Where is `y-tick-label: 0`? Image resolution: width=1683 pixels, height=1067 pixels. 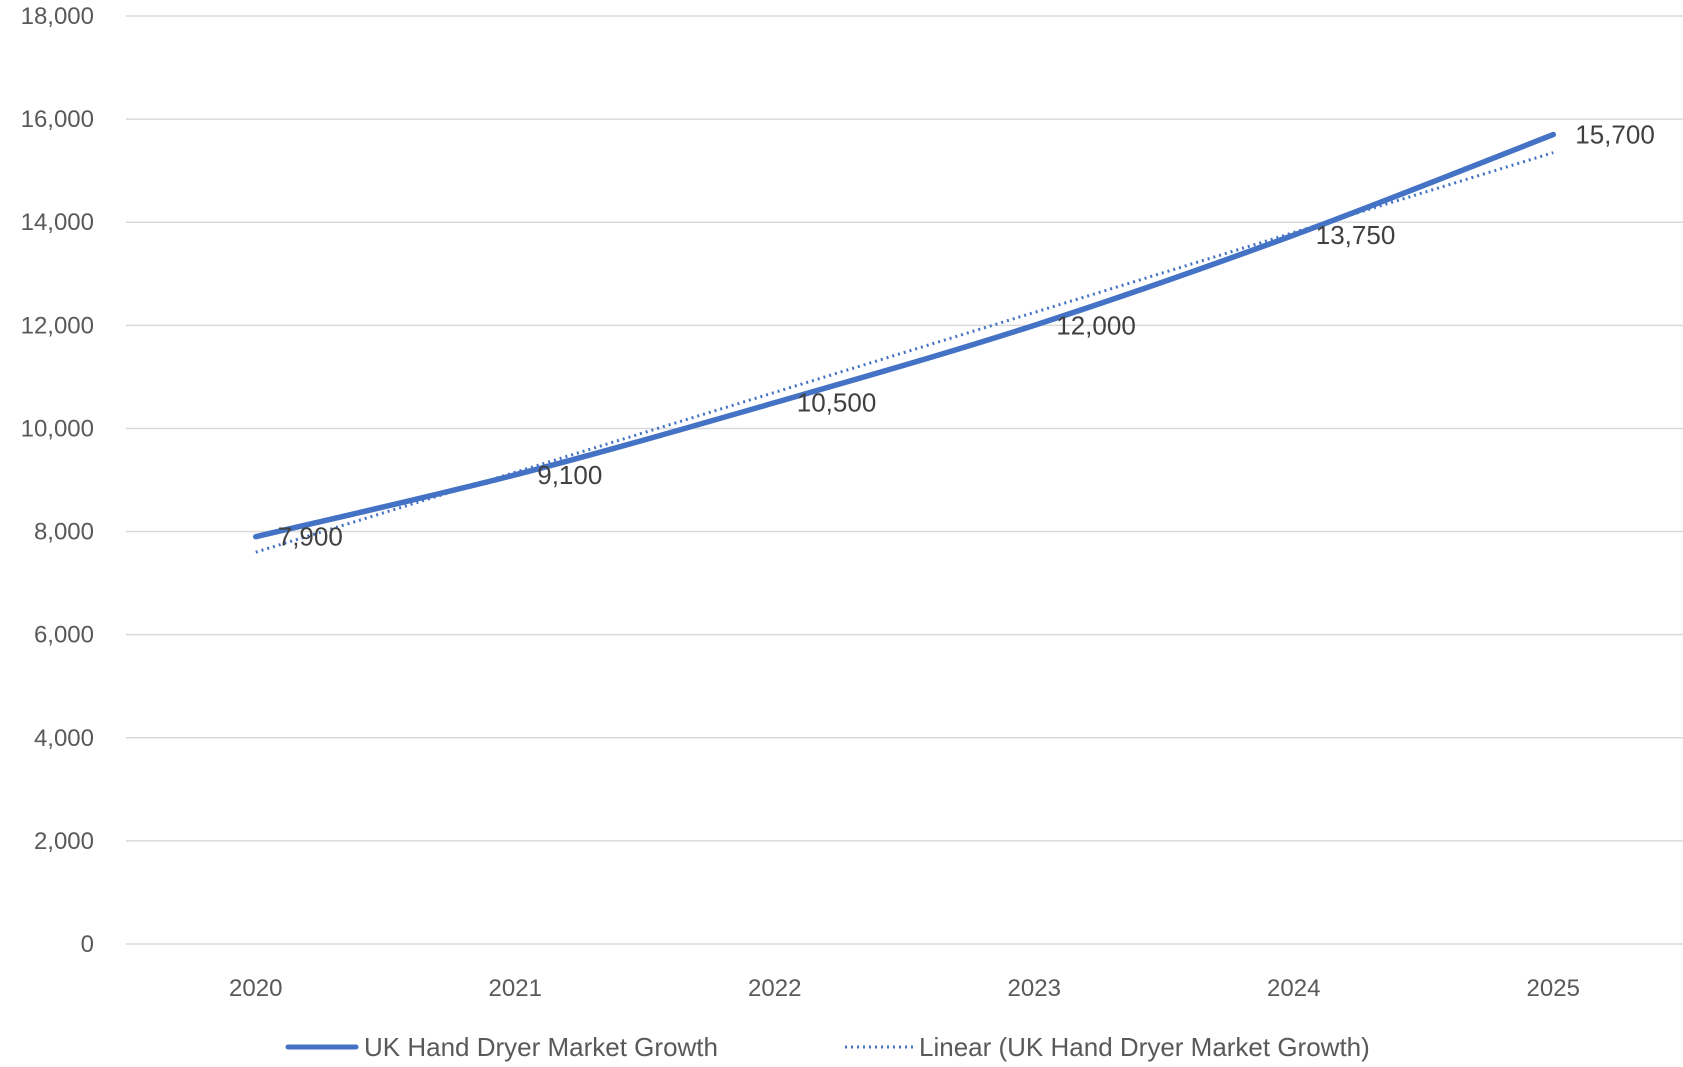
y-tick-label: 0 is located at coordinates (87, 944).